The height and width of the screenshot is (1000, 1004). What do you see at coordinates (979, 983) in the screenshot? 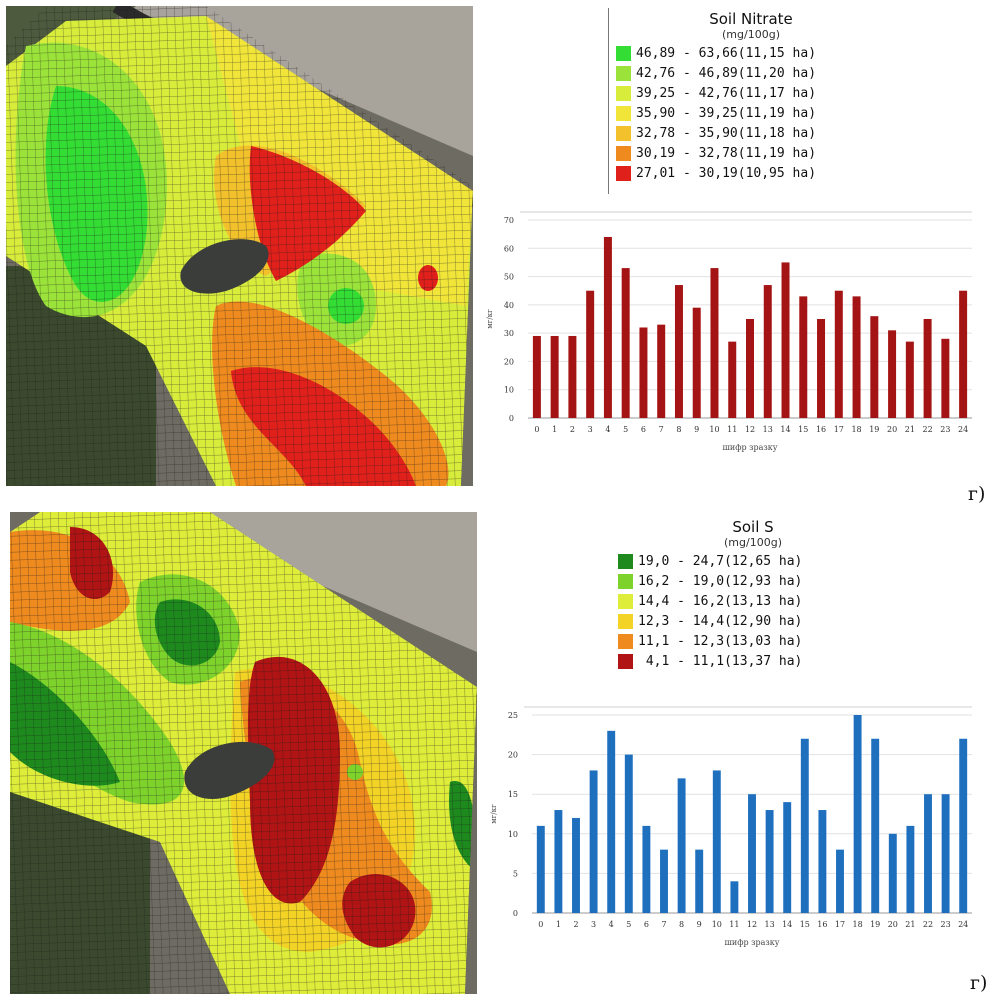
I see `figure-label: г)` at bounding box center [979, 983].